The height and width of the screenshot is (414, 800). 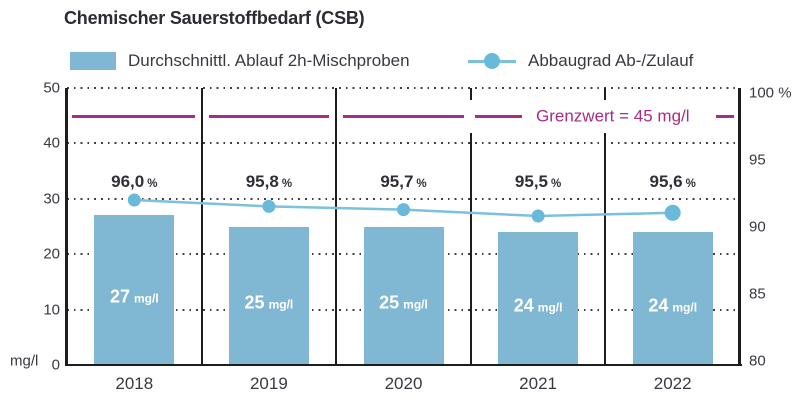 What do you see at coordinates (672, 212) in the screenshot?
I see `line-marker-2022` at bounding box center [672, 212].